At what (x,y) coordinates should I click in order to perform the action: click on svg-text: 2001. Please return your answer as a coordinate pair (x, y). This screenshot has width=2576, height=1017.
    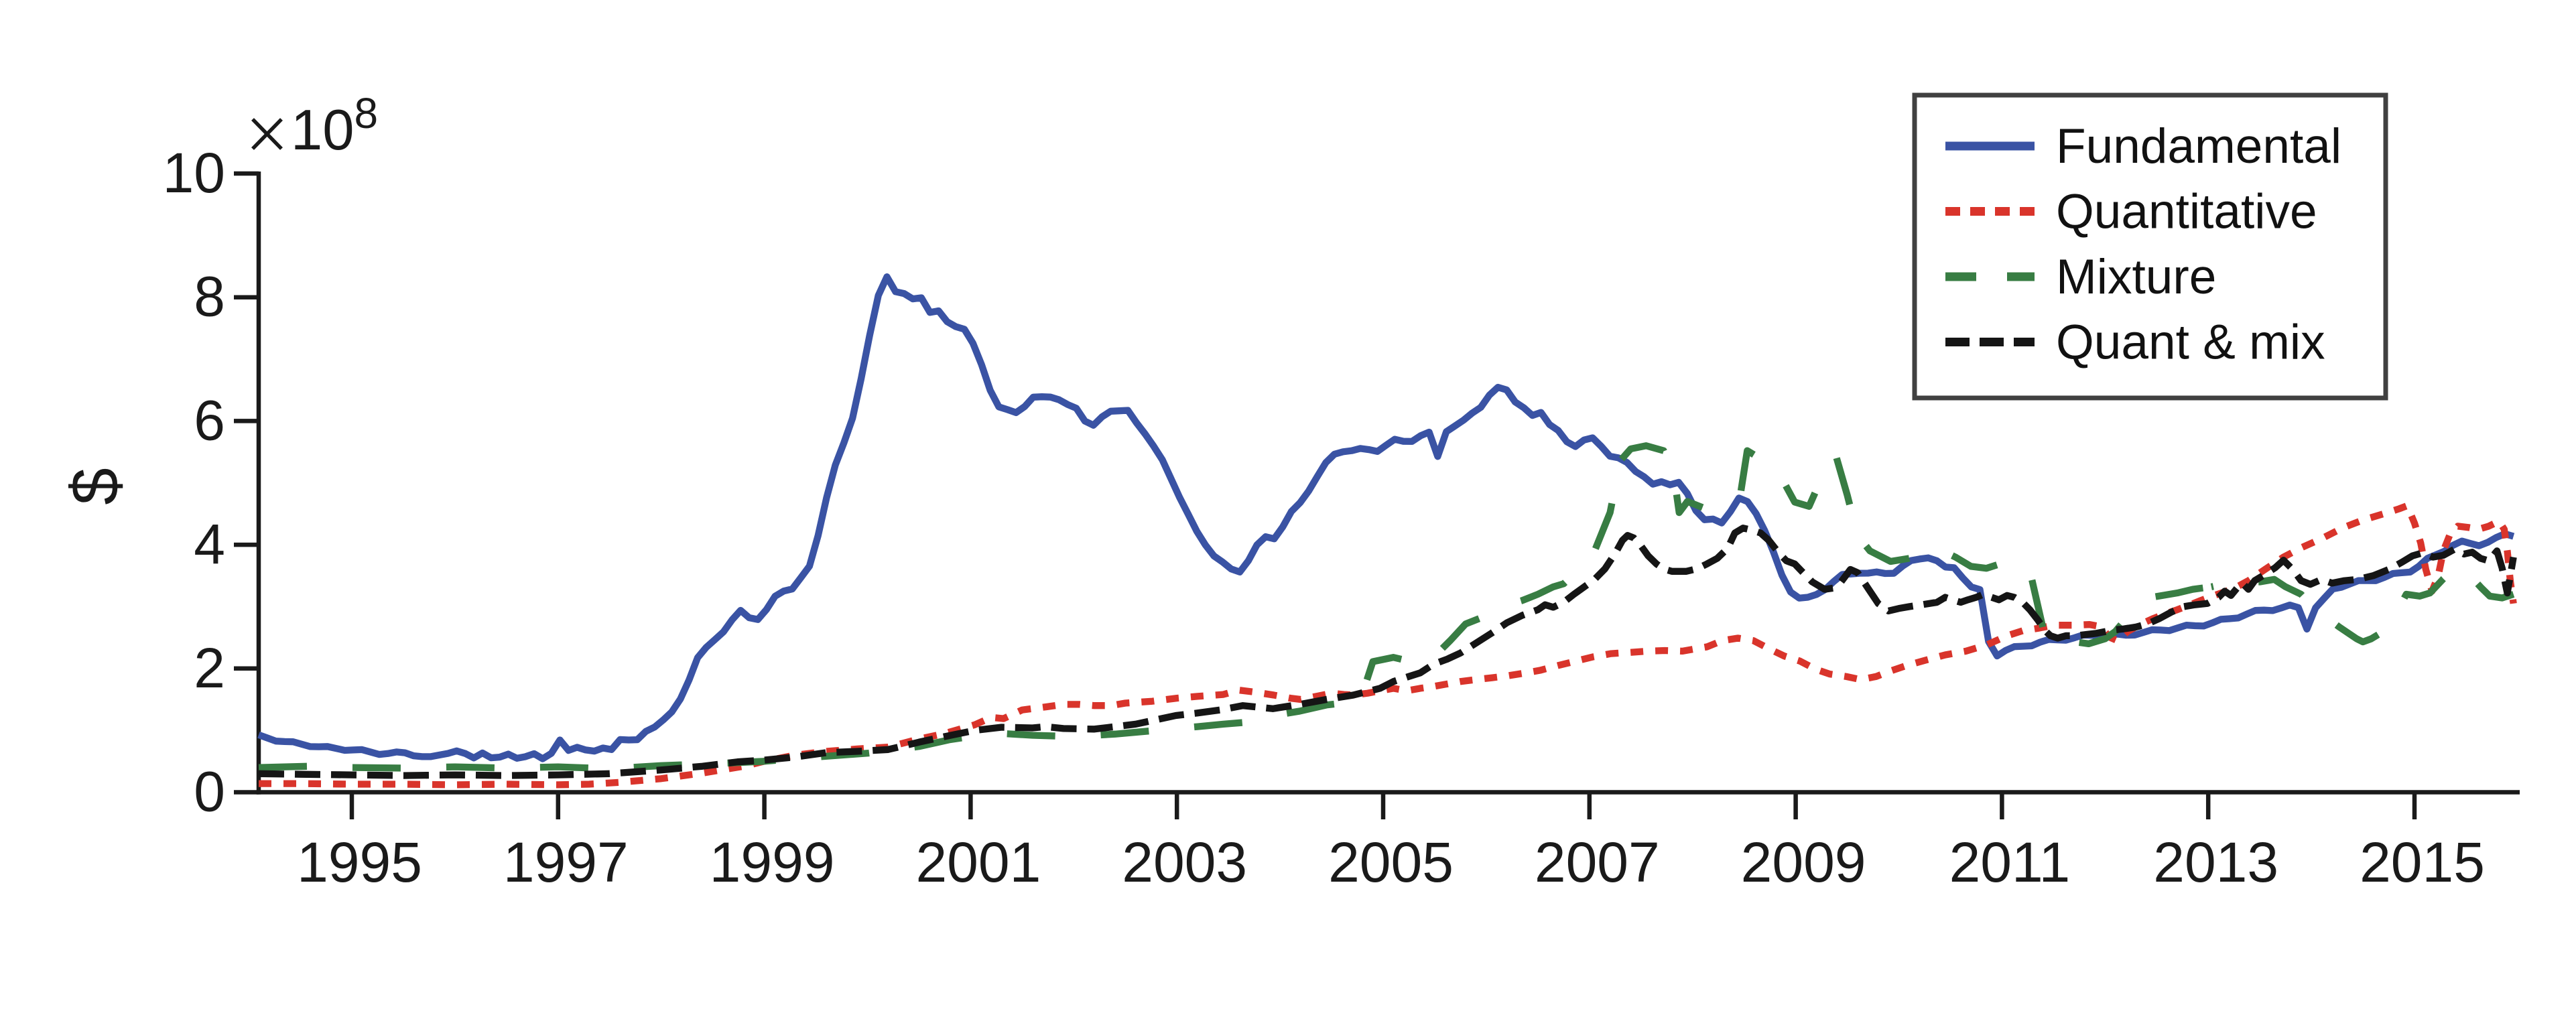
    Looking at the image, I should click on (978, 862).